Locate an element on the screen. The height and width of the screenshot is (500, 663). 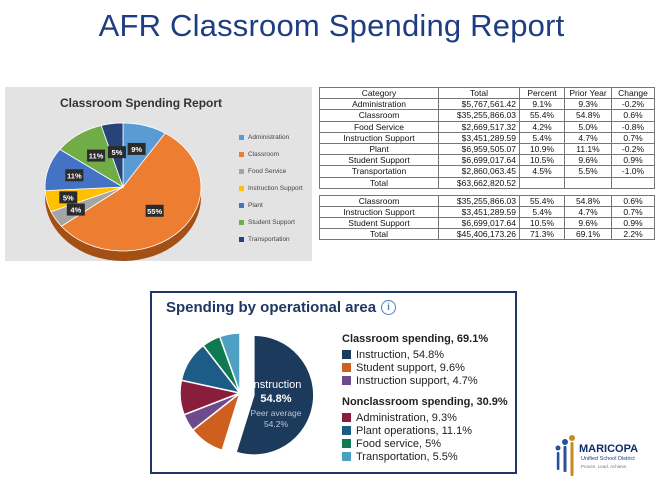
legend-item: Plant operations, 11.1% is located at coordinates (425, 430).